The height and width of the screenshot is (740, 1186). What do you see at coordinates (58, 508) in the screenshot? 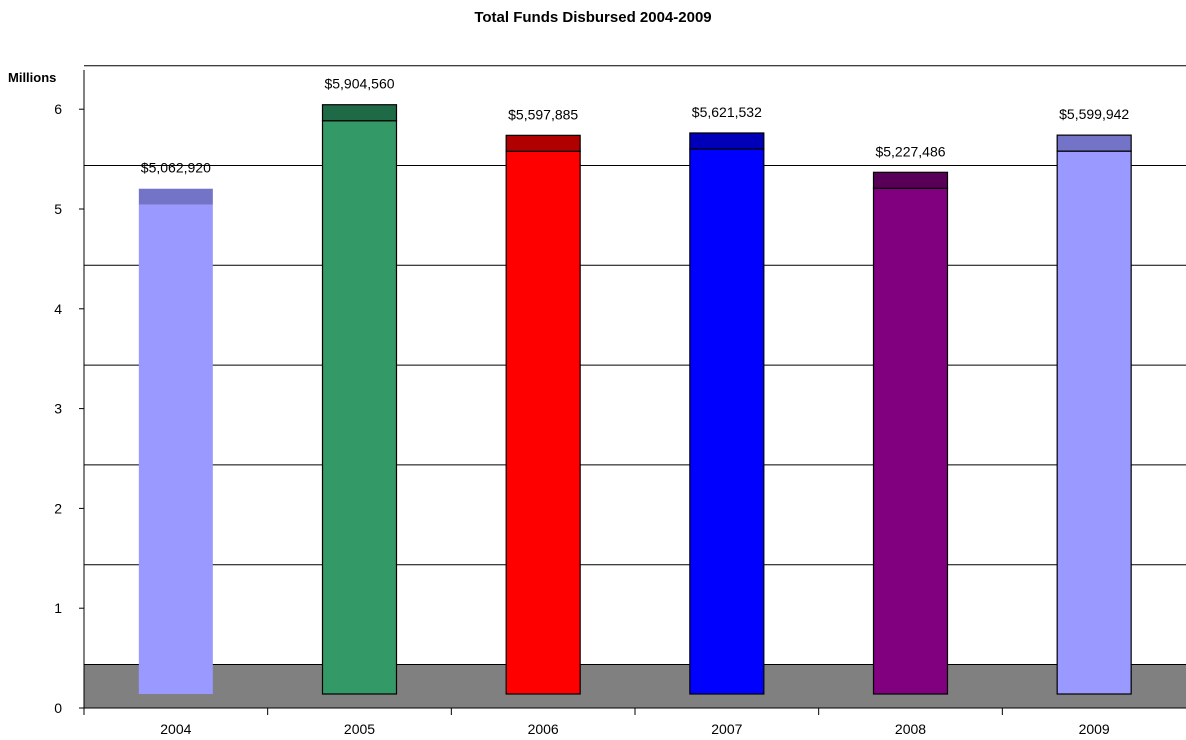
I see `y-tick-label: 2` at bounding box center [58, 508].